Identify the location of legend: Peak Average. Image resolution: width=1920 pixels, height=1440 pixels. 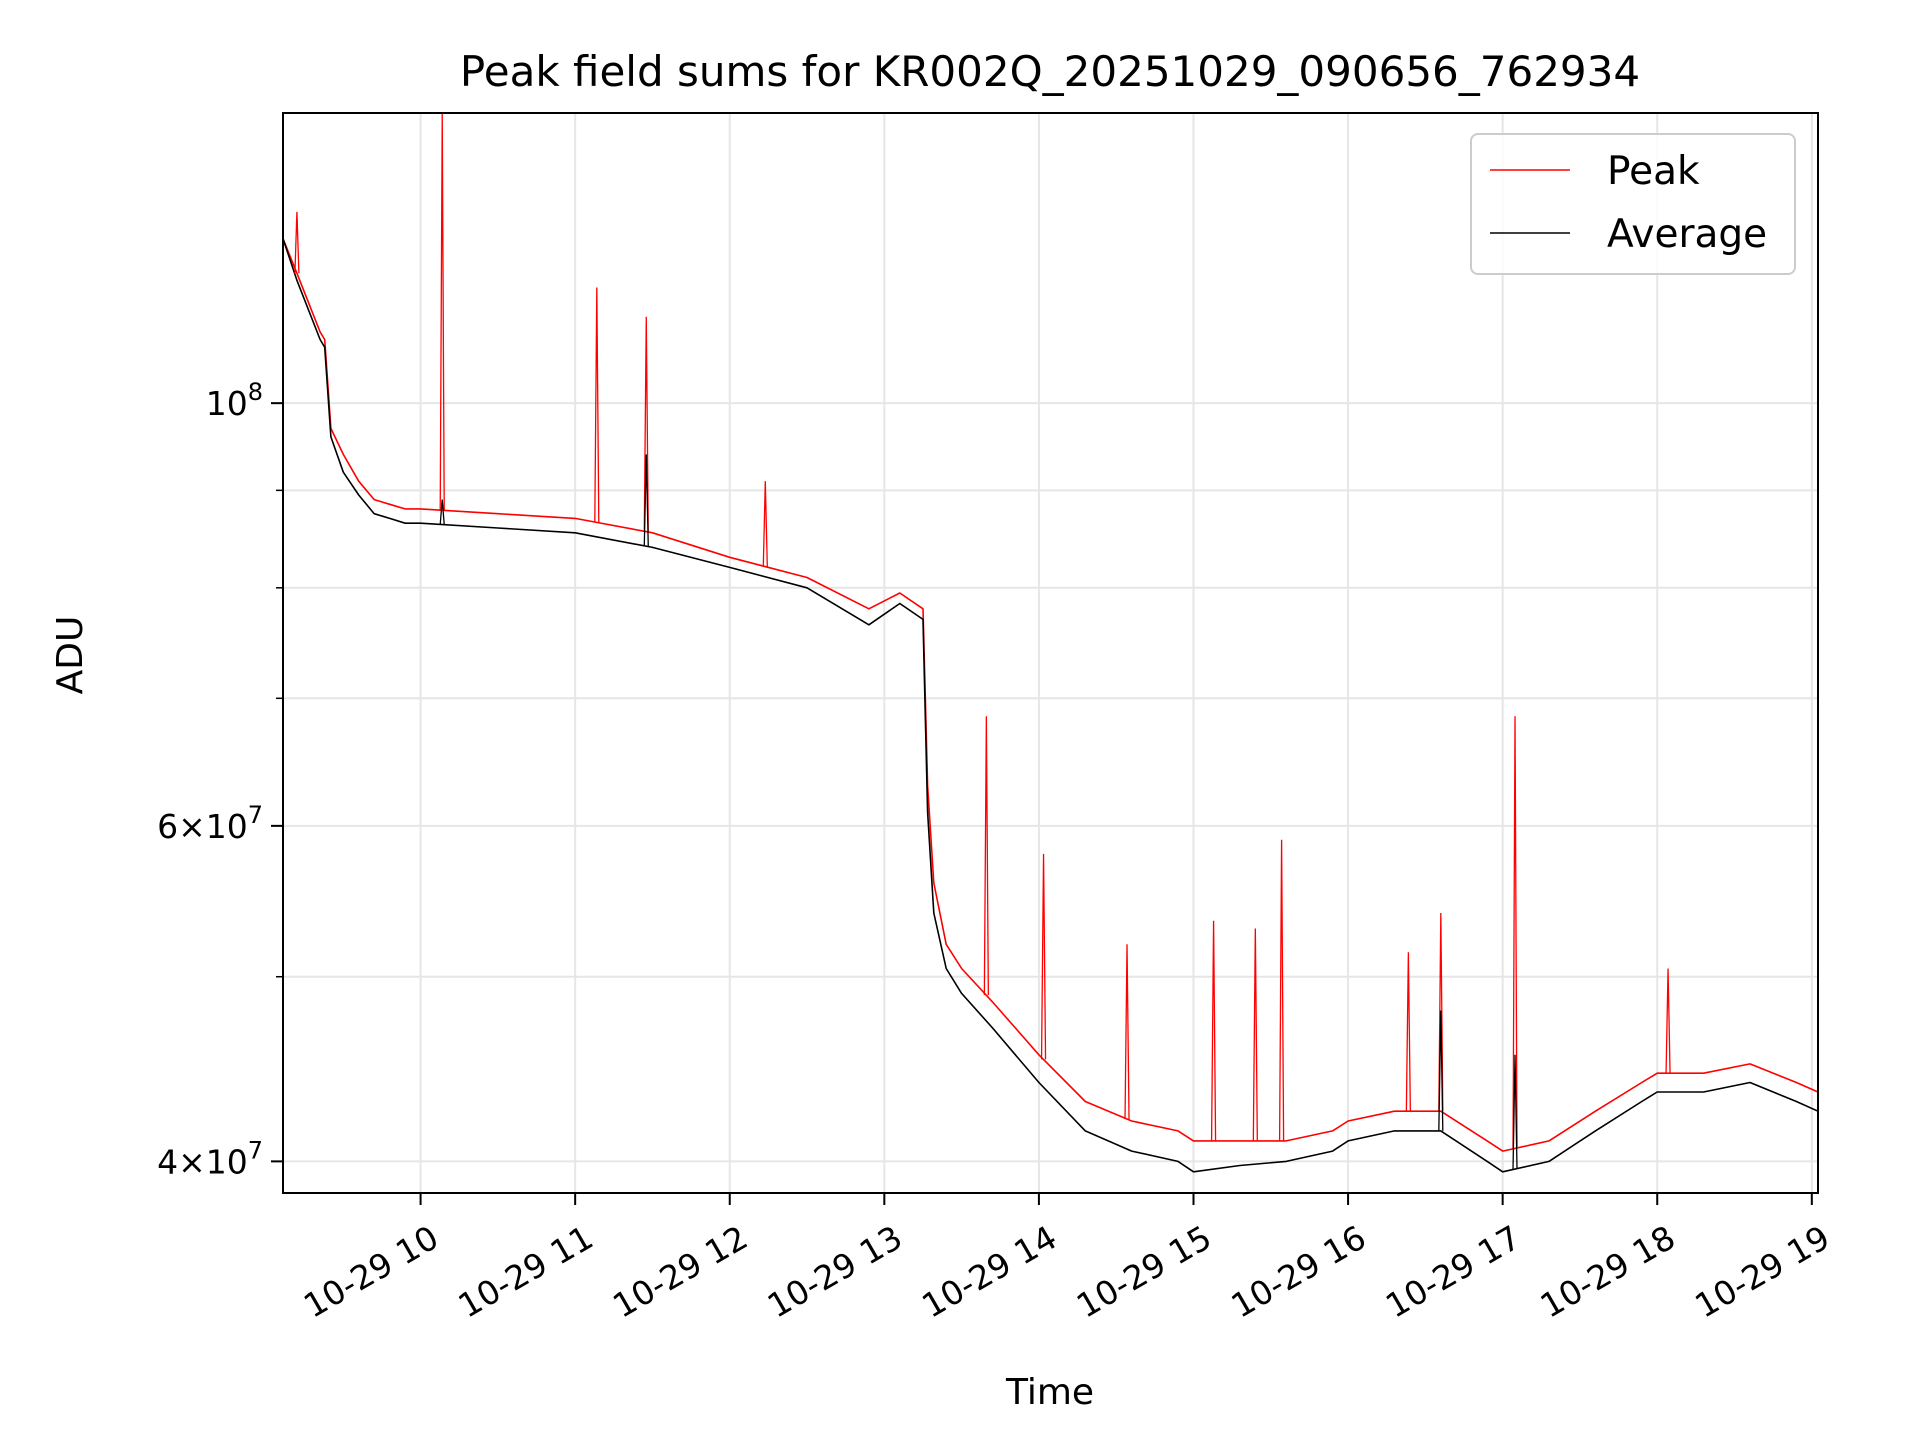
(1633, 204).